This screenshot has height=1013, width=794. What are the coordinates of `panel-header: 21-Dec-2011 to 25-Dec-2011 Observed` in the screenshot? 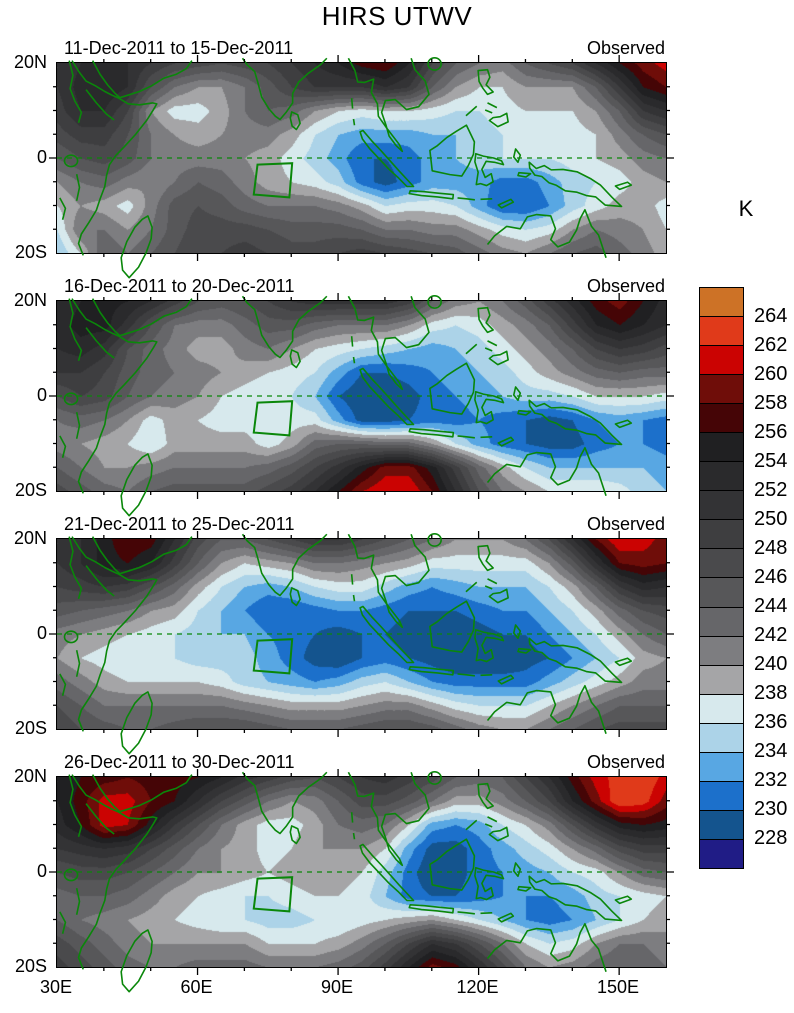 It's located at (360, 524).